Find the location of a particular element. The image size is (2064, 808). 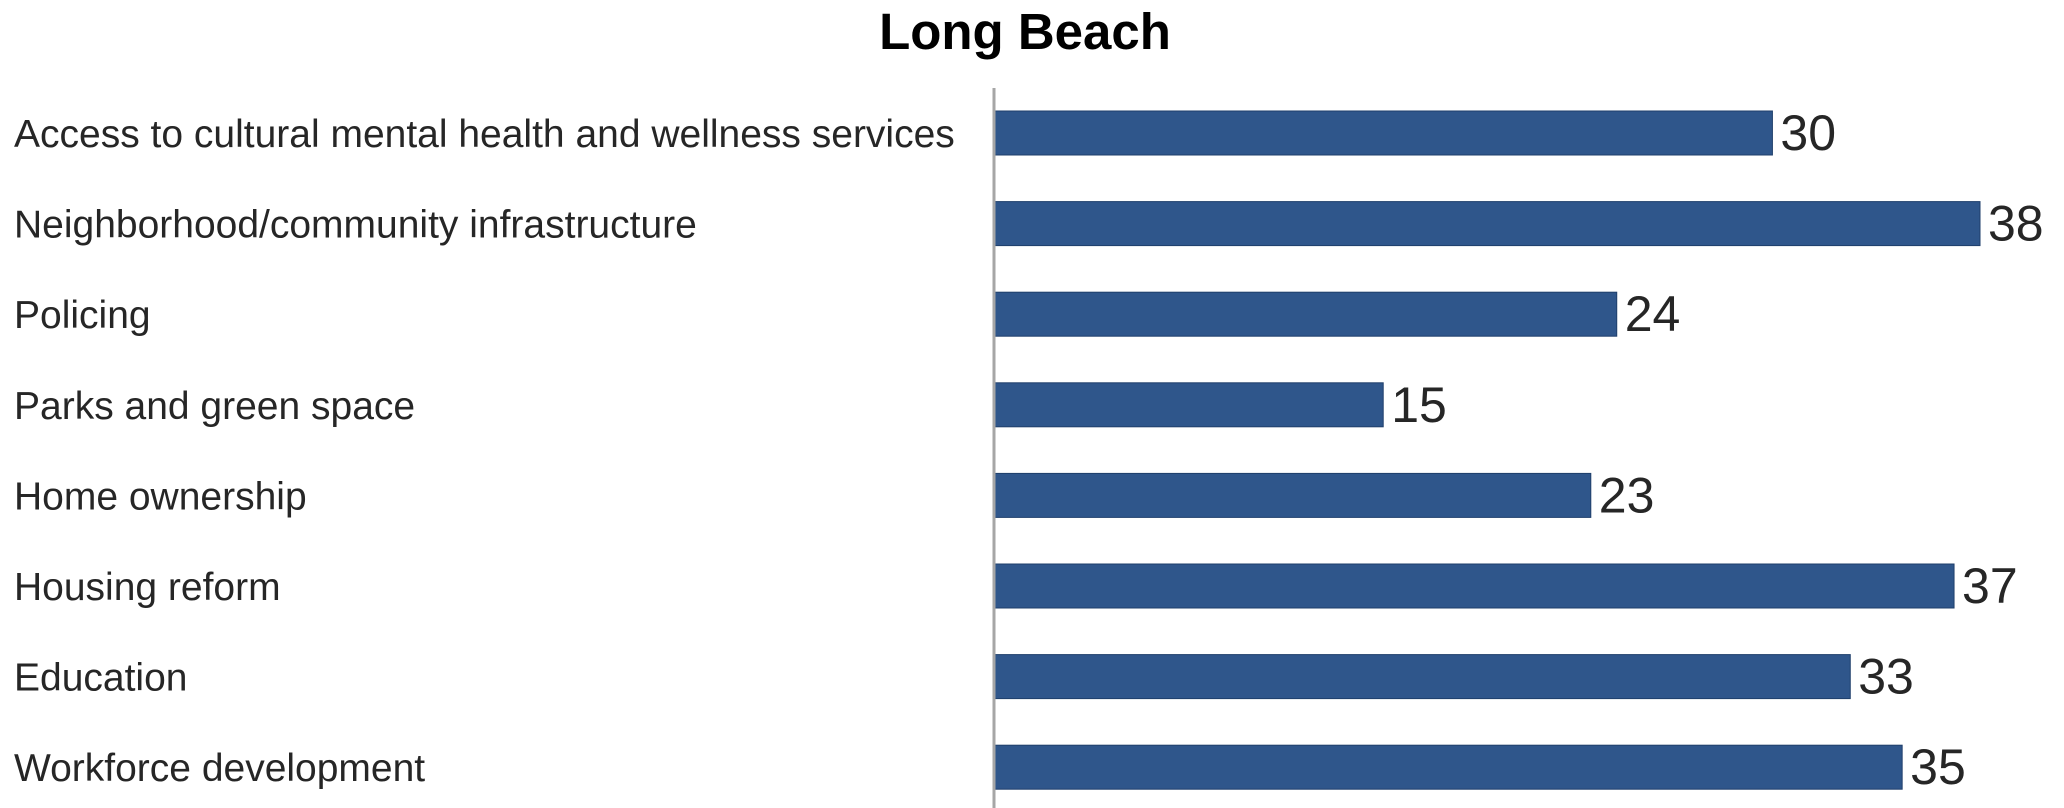

category-label: Housing reform is located at coordinates (147, 587).